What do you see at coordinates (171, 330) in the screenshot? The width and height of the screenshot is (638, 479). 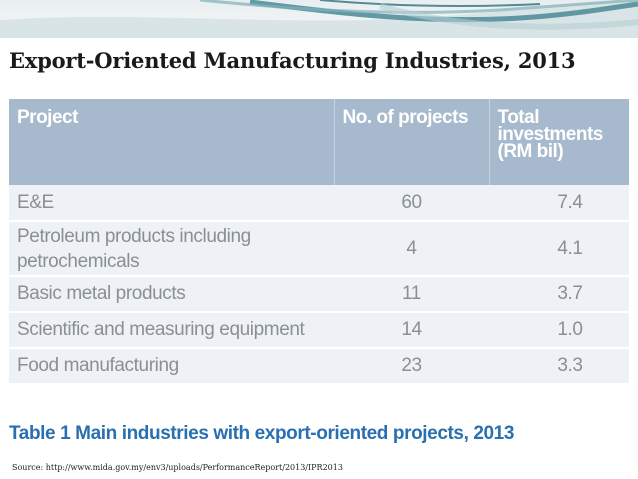 I see `cell-project: Scientific and measuring equipment` at bounding box center [171, 330].